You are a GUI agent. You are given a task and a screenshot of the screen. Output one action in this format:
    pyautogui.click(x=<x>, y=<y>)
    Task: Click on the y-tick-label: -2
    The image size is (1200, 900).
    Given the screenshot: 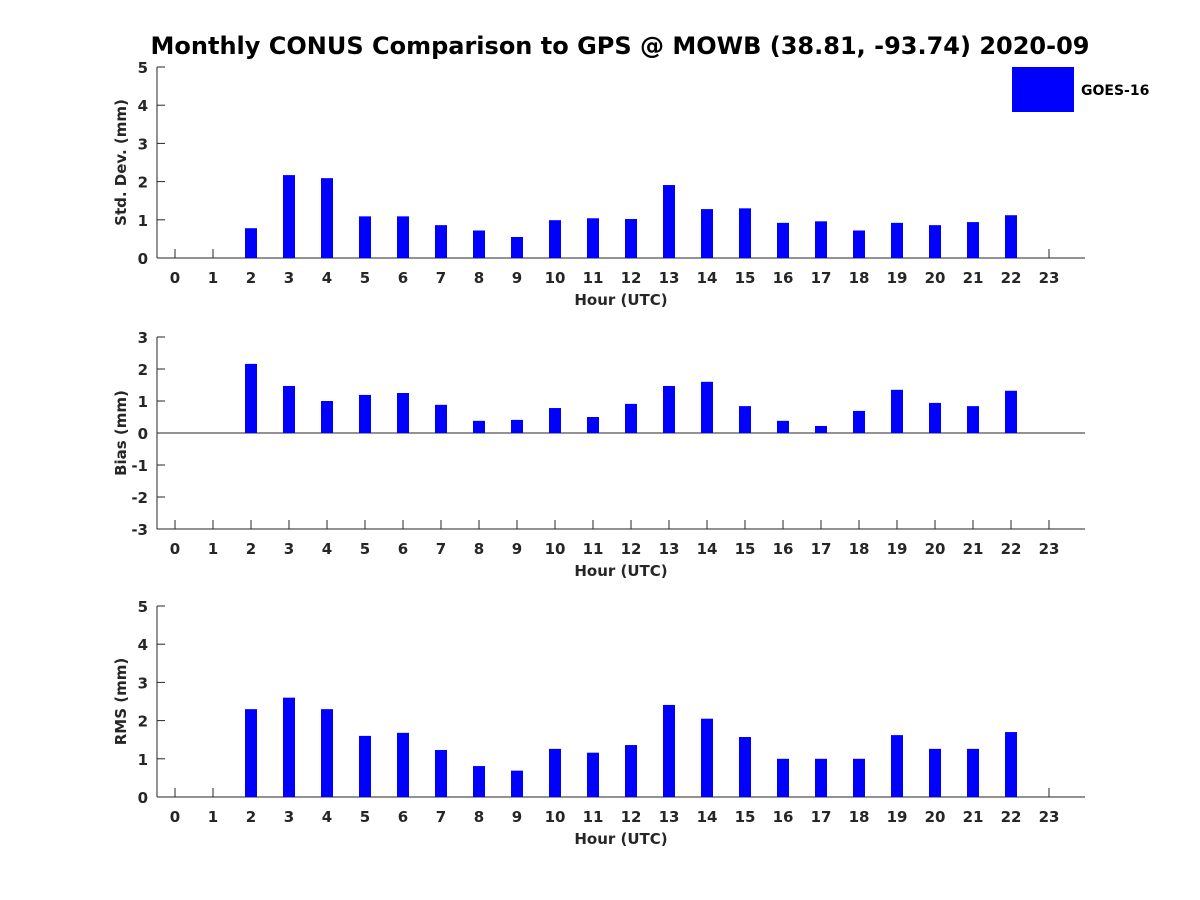 What is the action you would take?
    pyautogui.click(x=139, y=498)
    